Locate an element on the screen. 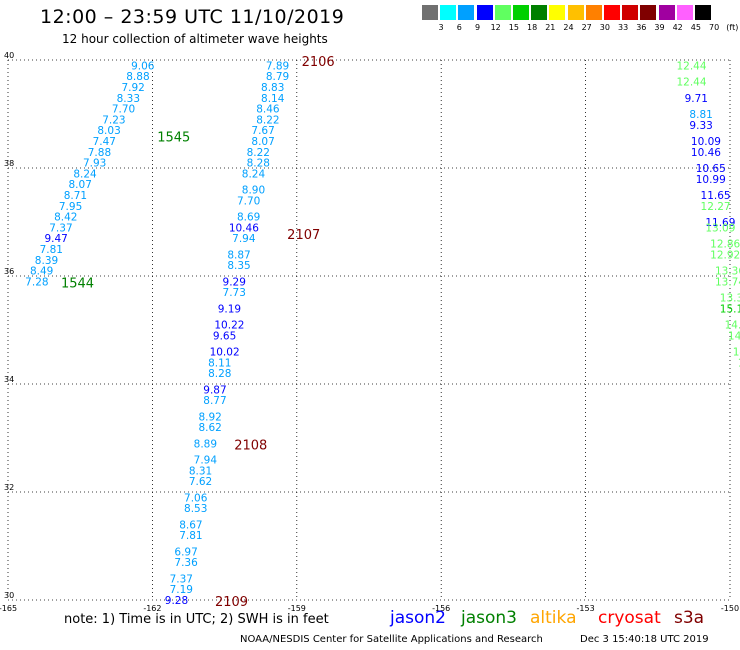  scale-label: 12 is located at coordinates (495, 27).